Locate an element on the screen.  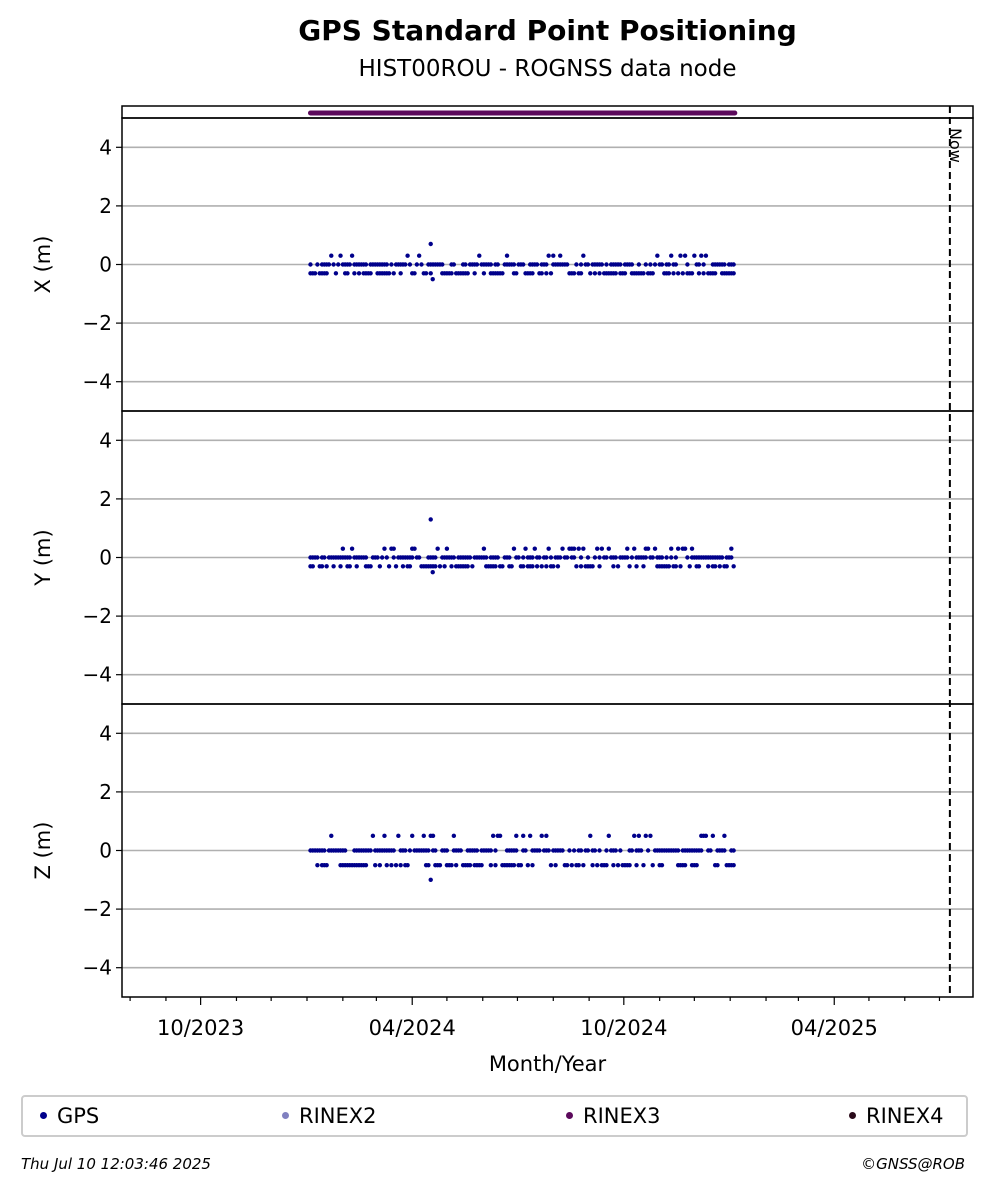
legend-marker-rinex4 is located at coordinates (852, 1115).